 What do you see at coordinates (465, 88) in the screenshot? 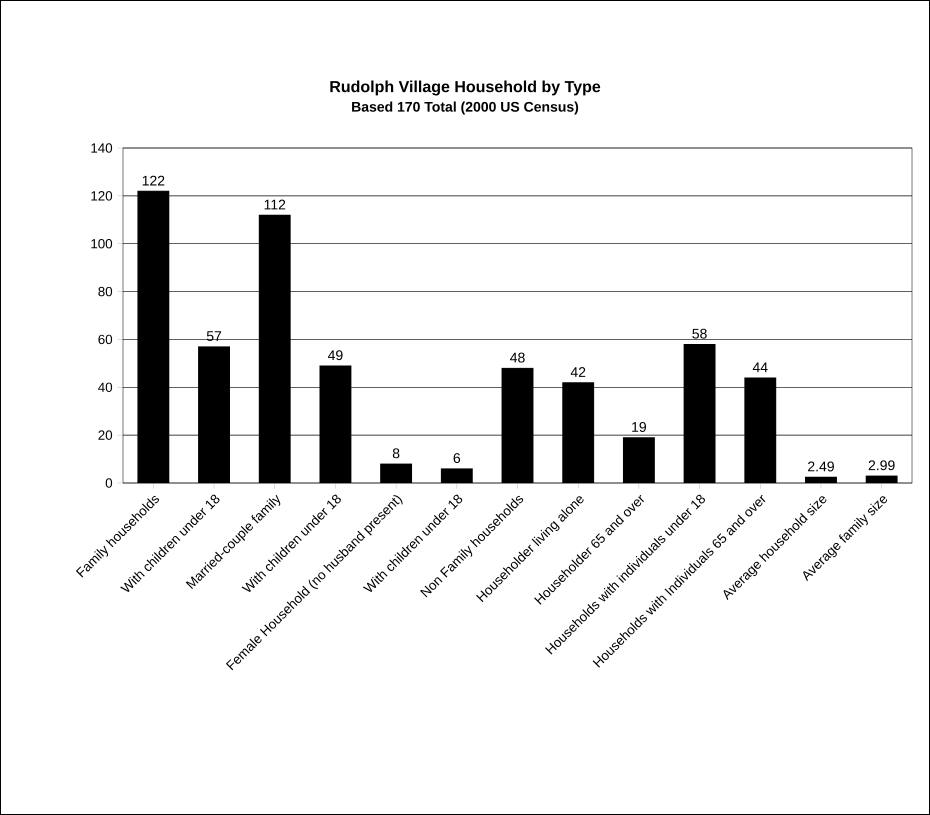
I see `chart-title: Rudolph Village Household by Type` at bounding box center [465, 88].